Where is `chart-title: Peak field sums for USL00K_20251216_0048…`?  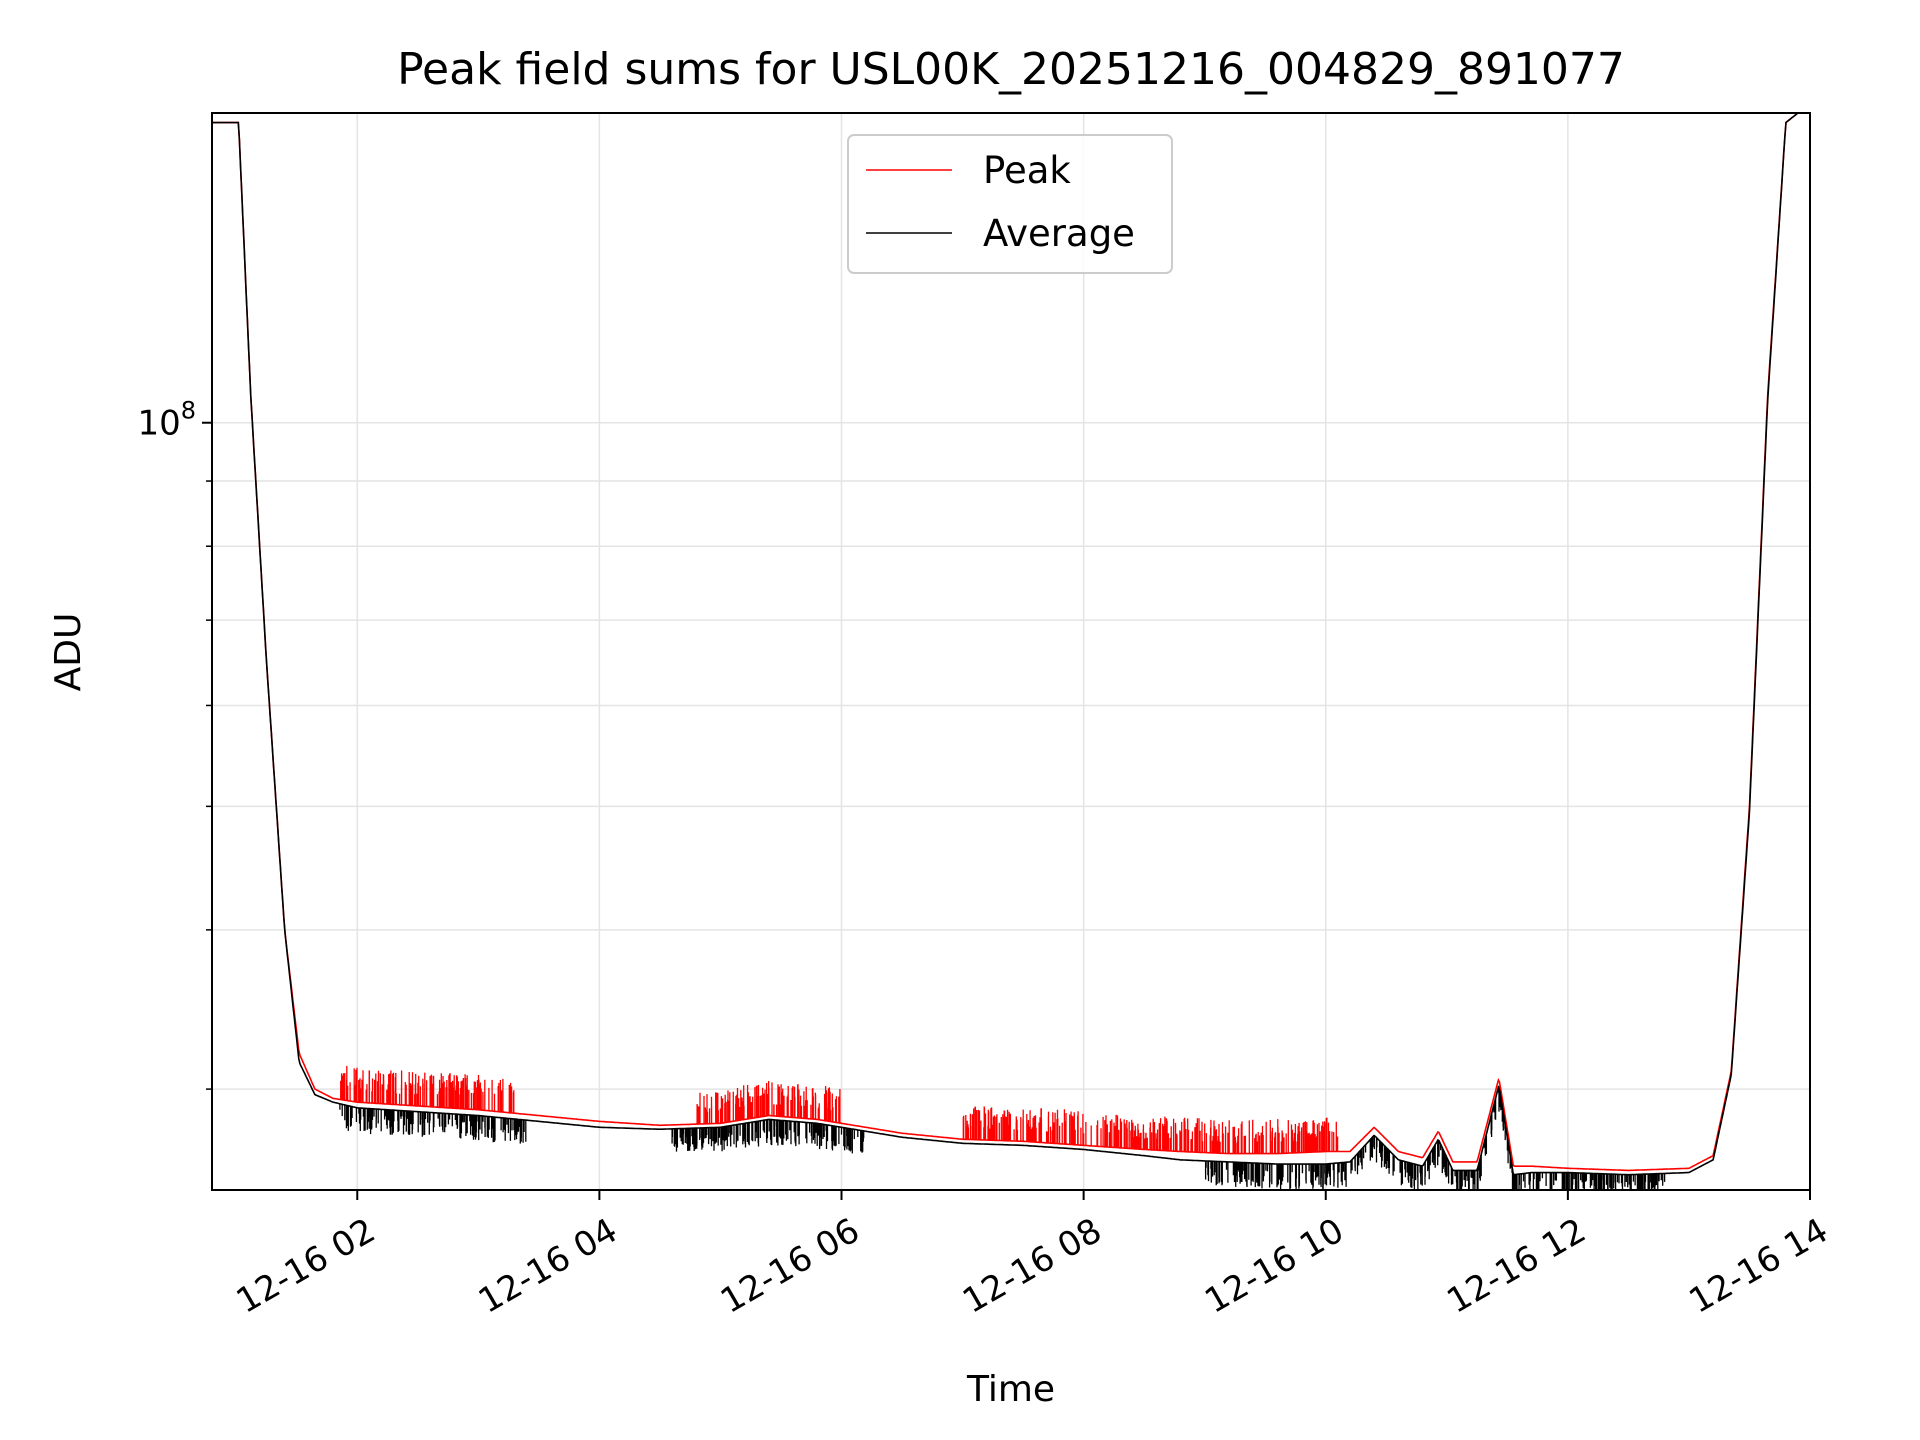 chart-title: Peak field sums for USL00K_20251216_0048… is located at coordinates (1011, 69).